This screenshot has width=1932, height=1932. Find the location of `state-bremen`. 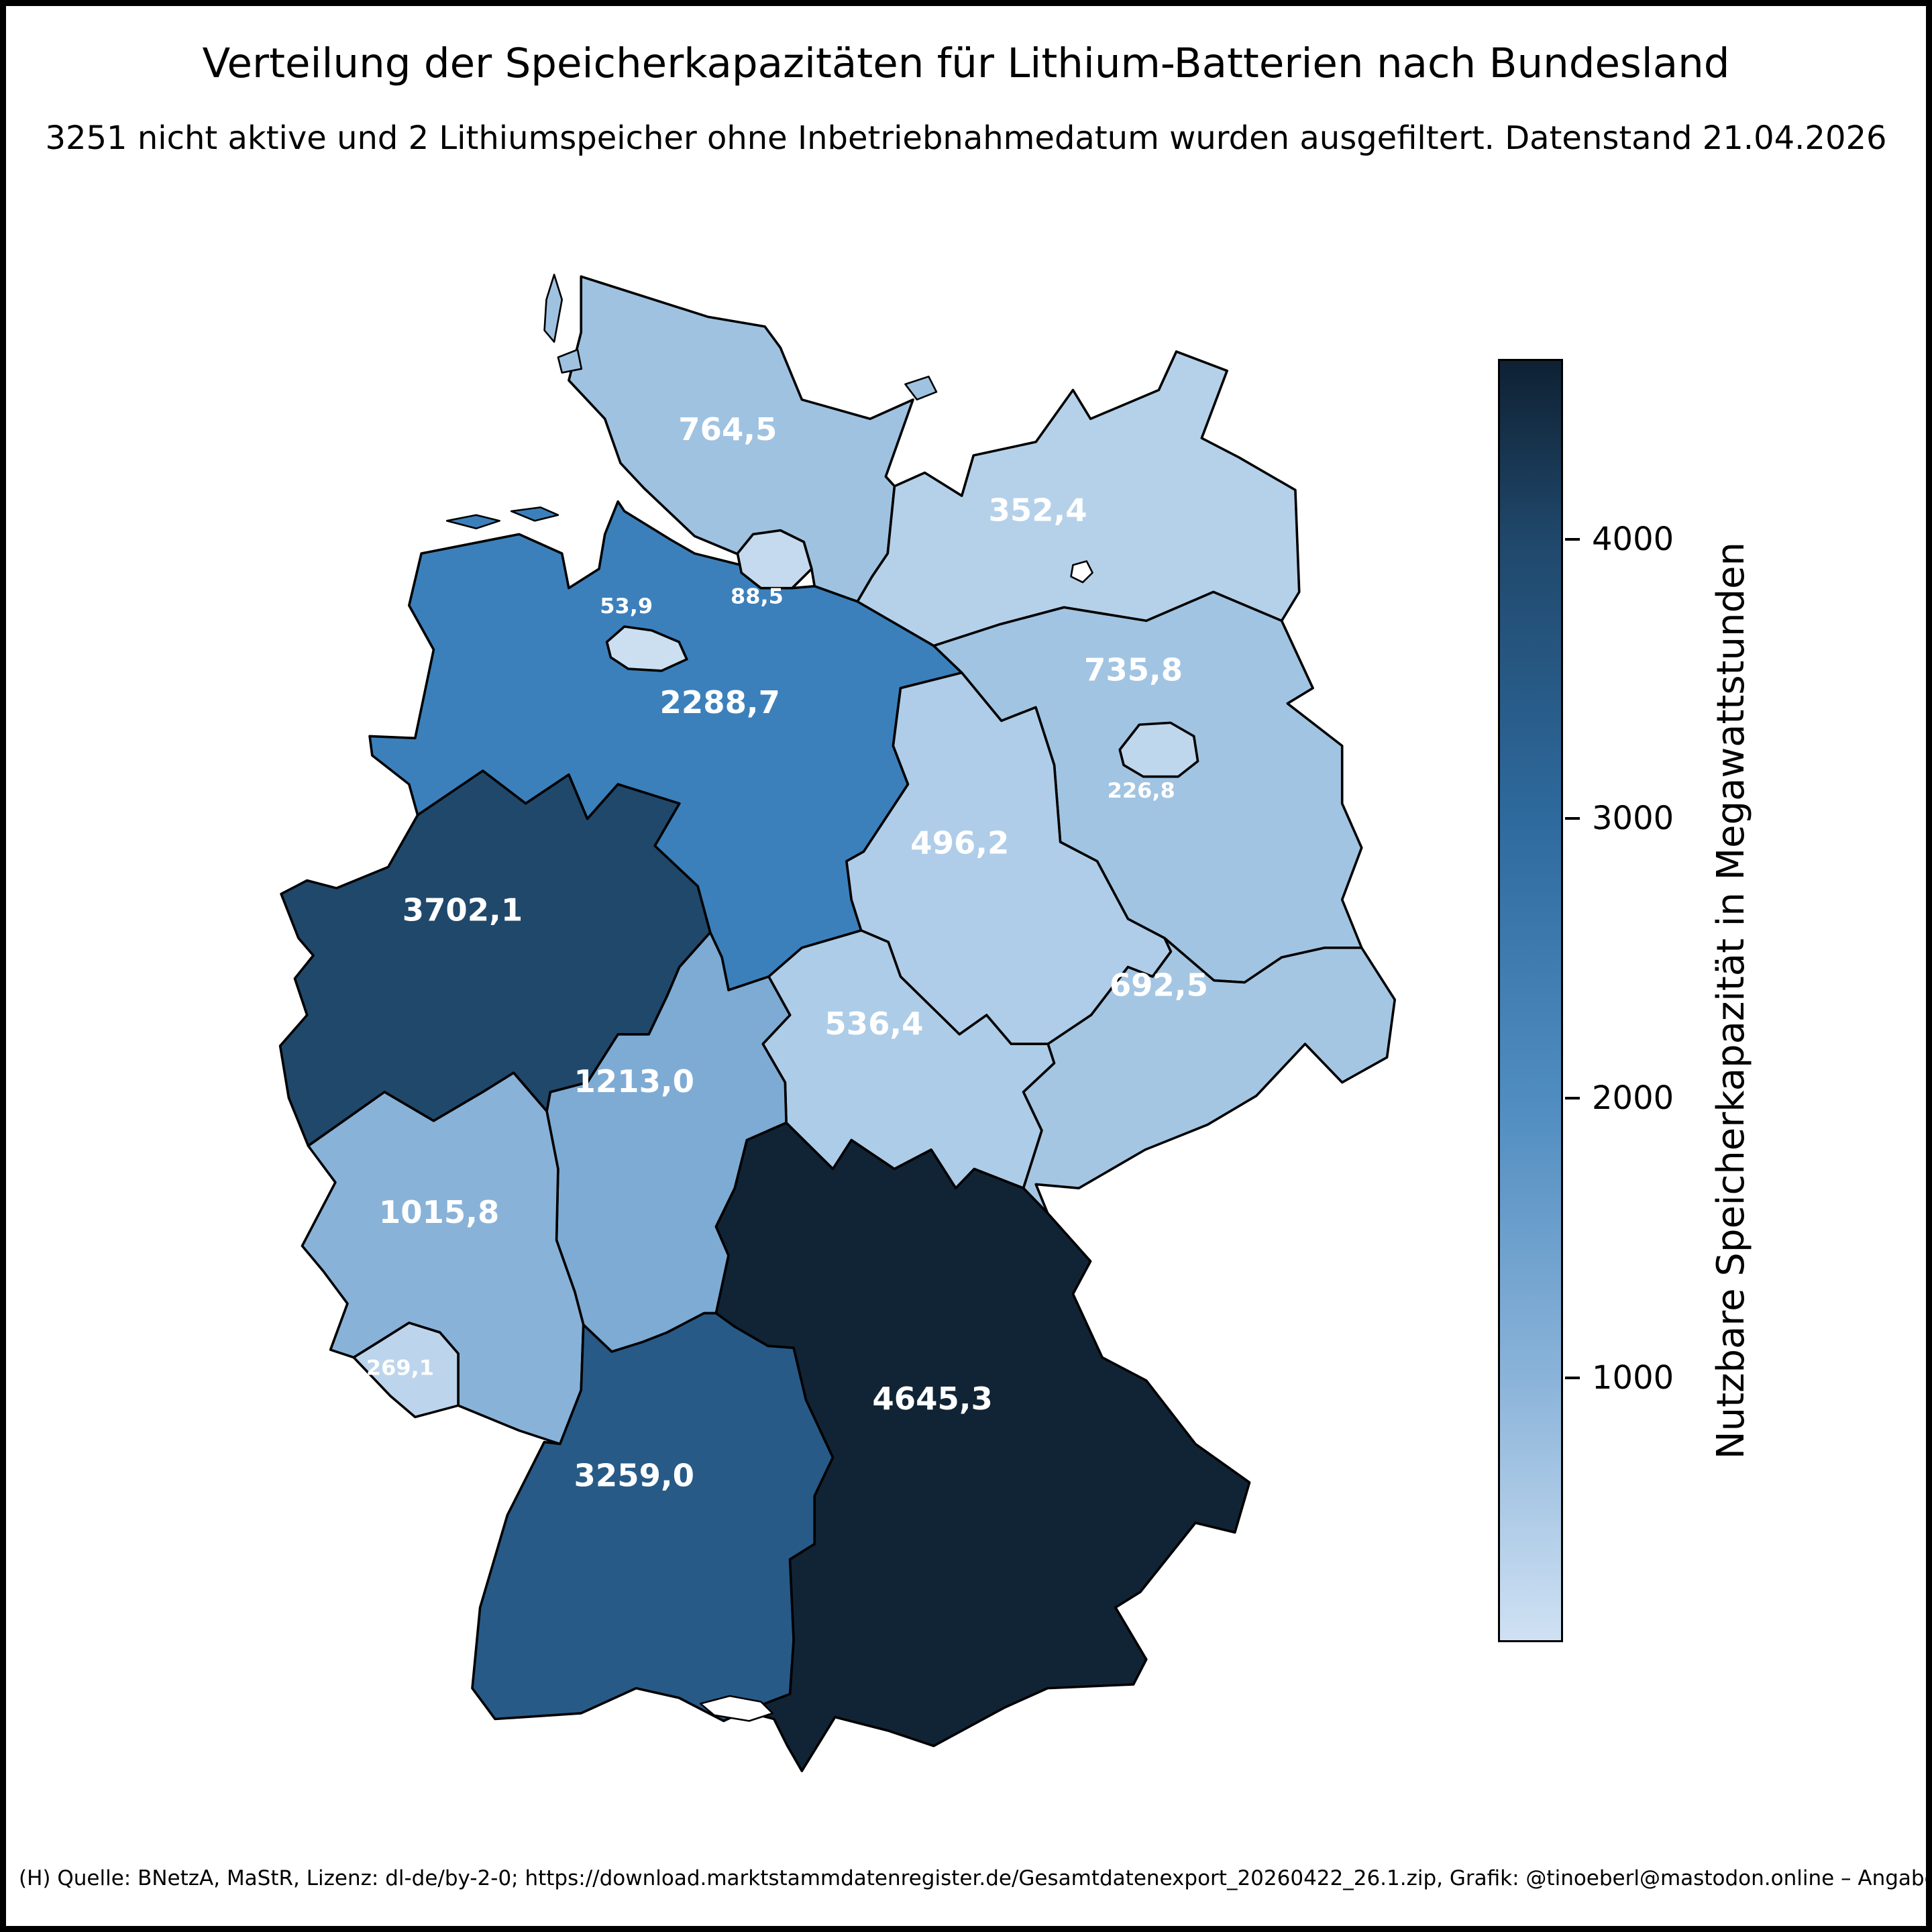

state-bremen is located at coordinates (646, 648).